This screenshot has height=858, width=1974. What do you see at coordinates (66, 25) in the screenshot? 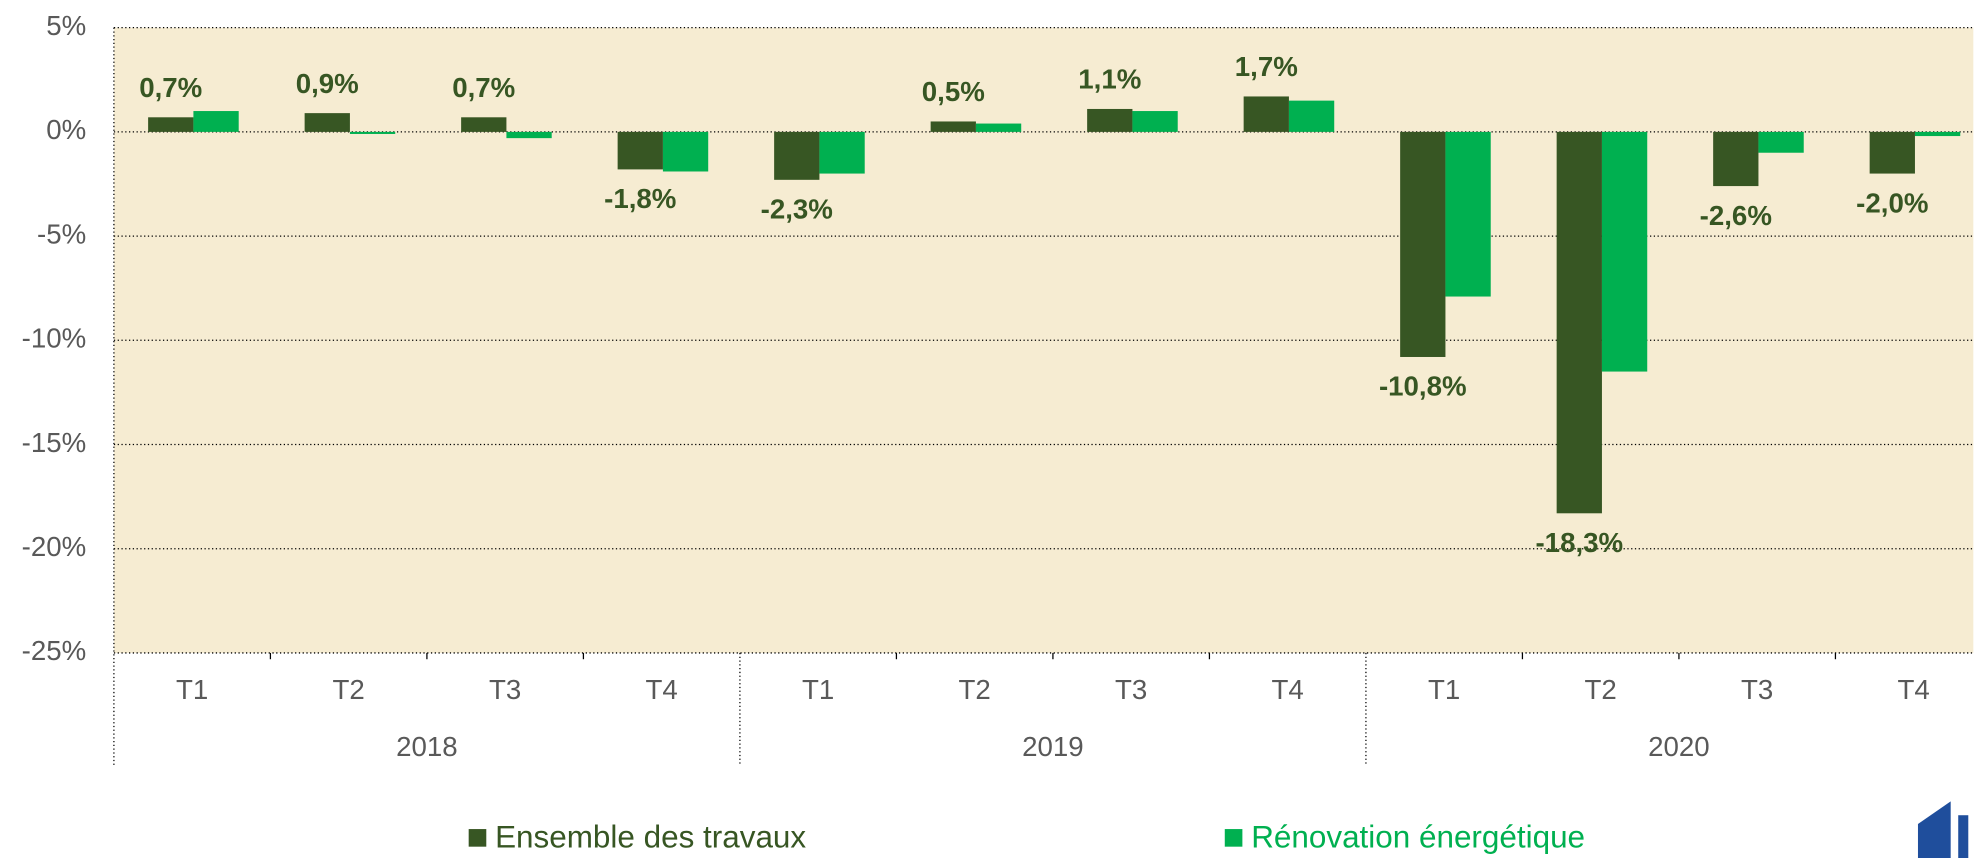
I see `y-tick-label: 5%` at bounding box center [66, 25].